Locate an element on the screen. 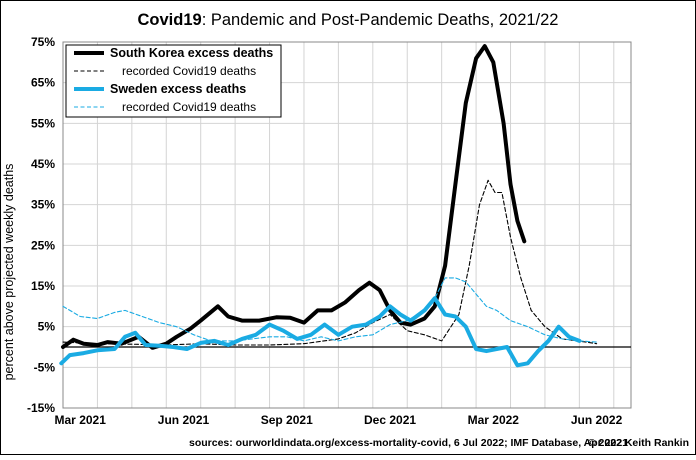  x-tick-label: Mar 2021 is located at coordinates (81, 420).